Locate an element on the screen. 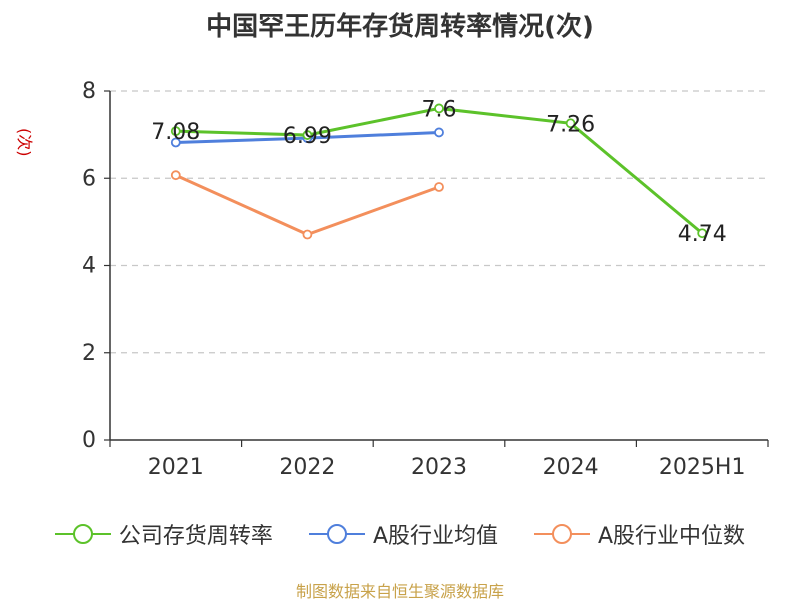 Image resolution: width=800 pixels, height=602 pixels. data-label: 7.08 is located at coordinates (175, 132).